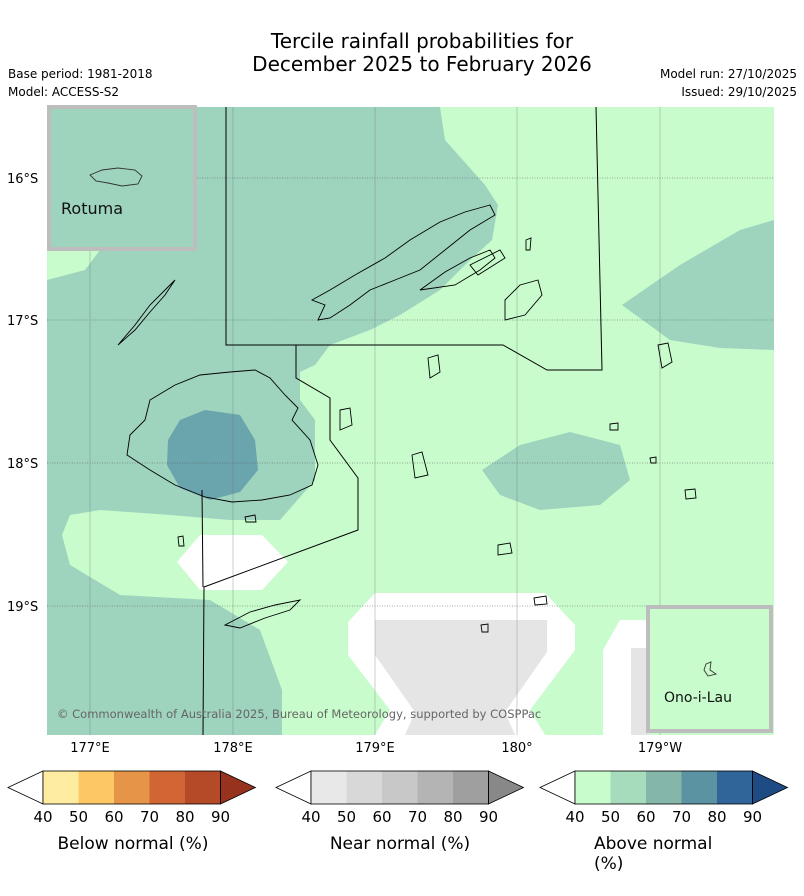  What do you see at coordinates (653, 854) in the screenshot?
I see `colorbar-label-above: Above normal (%)` at bounding box center [653, 854].